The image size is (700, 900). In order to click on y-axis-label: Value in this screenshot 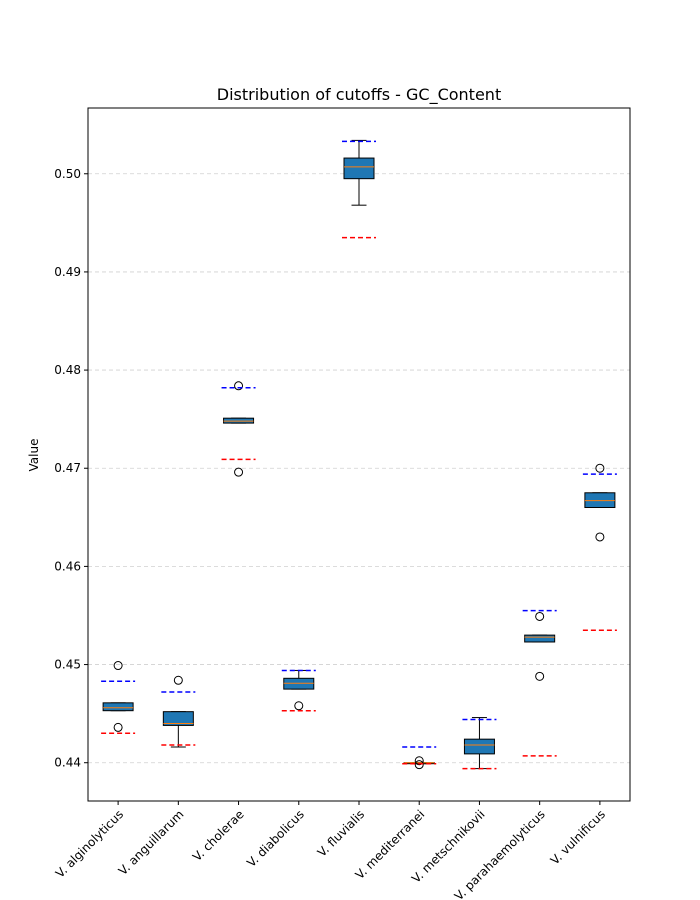, I will do `click(34, 455)`.